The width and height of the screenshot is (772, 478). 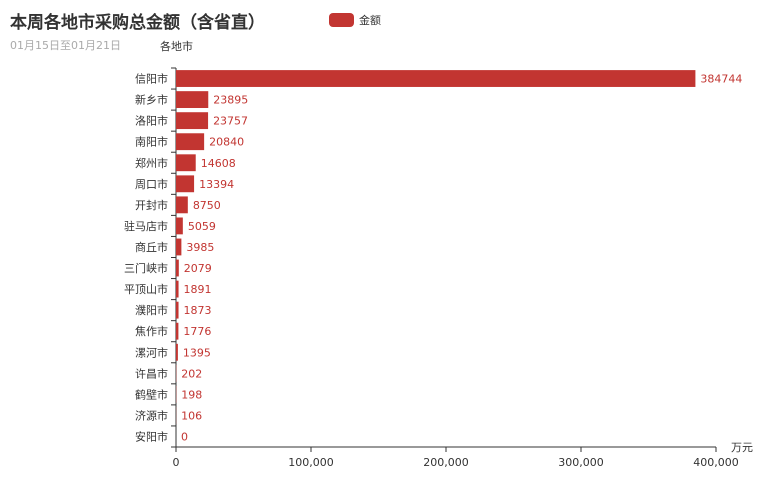 I want to click on legend-item: 金额, so click(x=355, y=20).